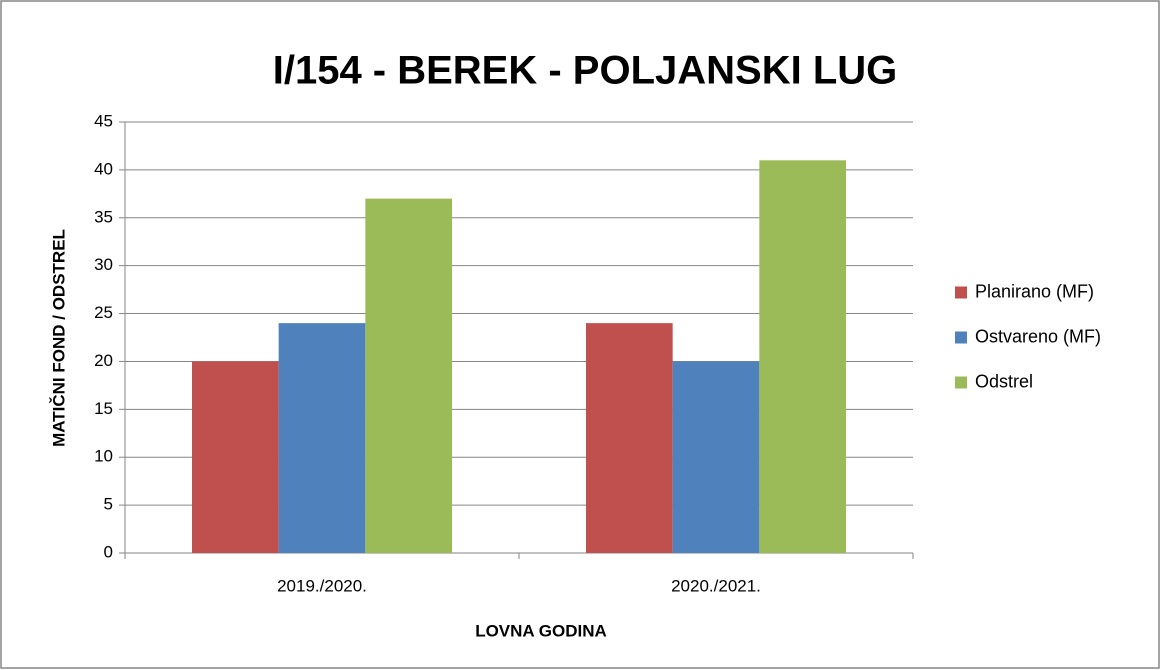  Describe the element at coordinates (103, 168) in the screenshot. I see `y-tick-label: 40` at that location.